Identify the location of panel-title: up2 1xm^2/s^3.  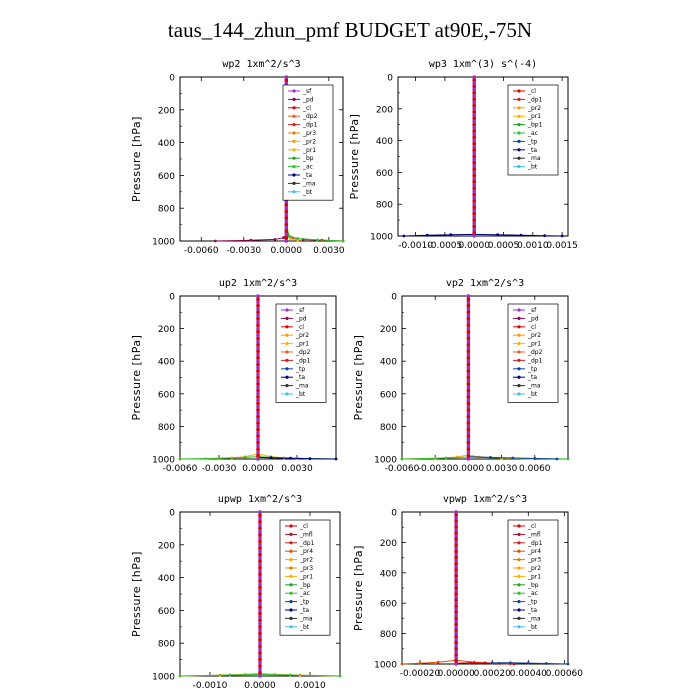
(258, 283).